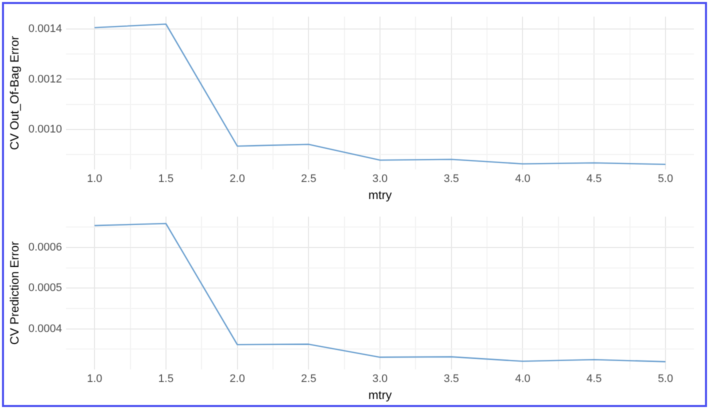 This screenshot has height=409, width=711. I want to click on y-tick-label: 0.0010, so click(45, 129).